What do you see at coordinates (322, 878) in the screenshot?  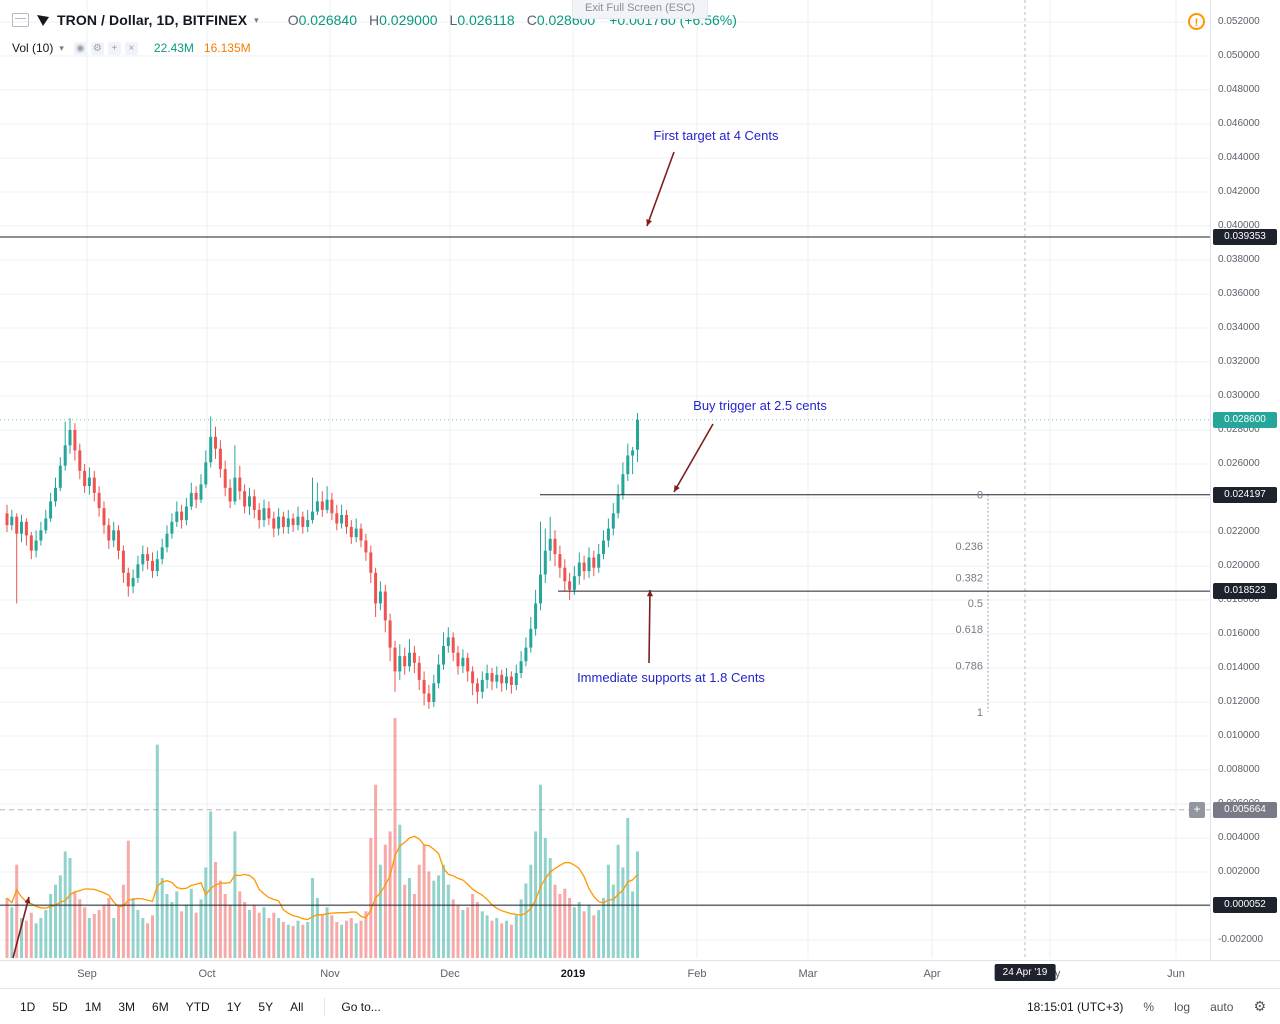 I see `volume-ma-line` at bounding box center [322, 878].